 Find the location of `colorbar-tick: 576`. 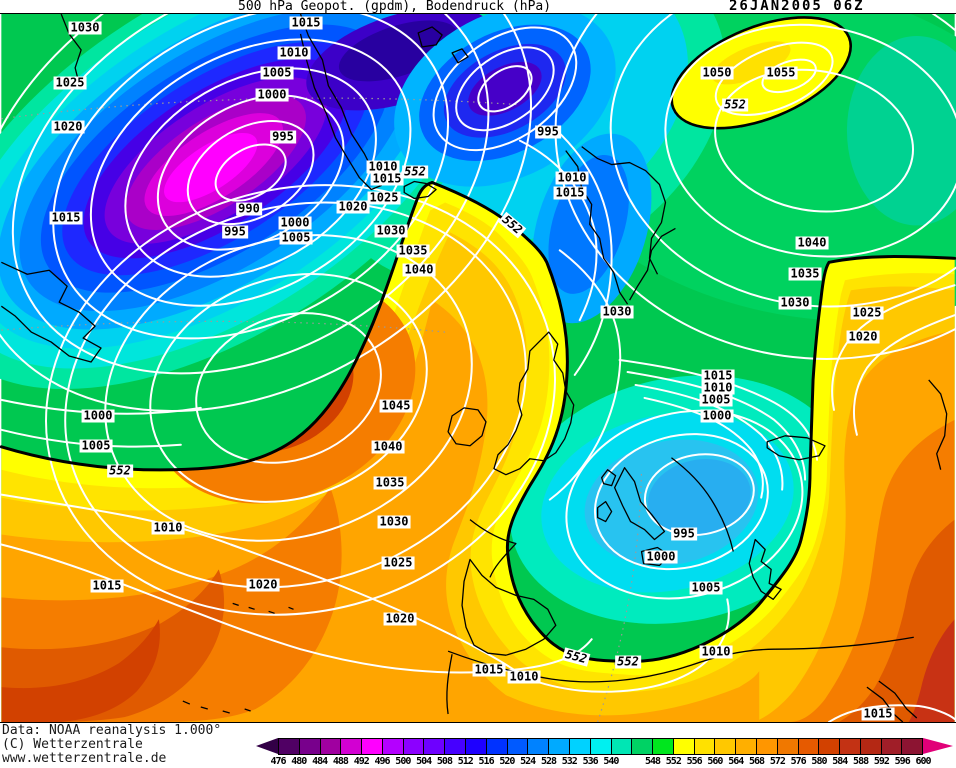

colorbar-tick: 576 is located at coordinates (798, 761).